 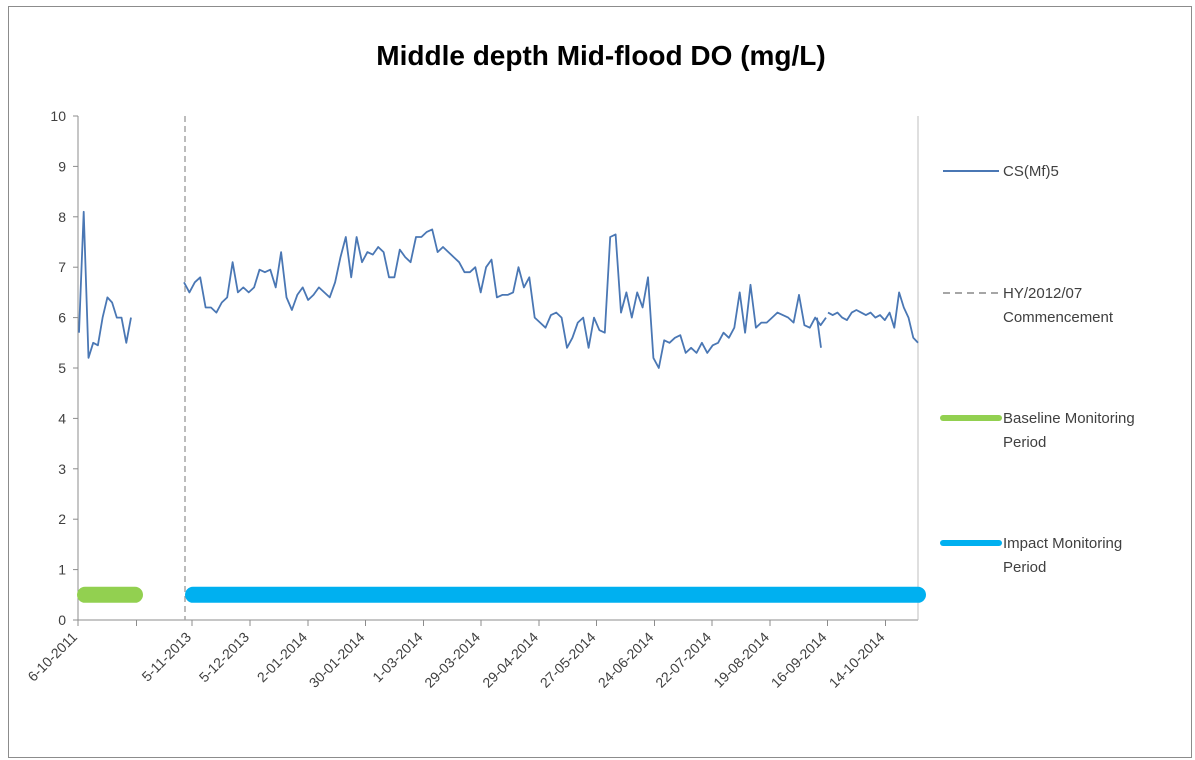 I want to click on y-tick-label: 3, so click(x=62, y=469).